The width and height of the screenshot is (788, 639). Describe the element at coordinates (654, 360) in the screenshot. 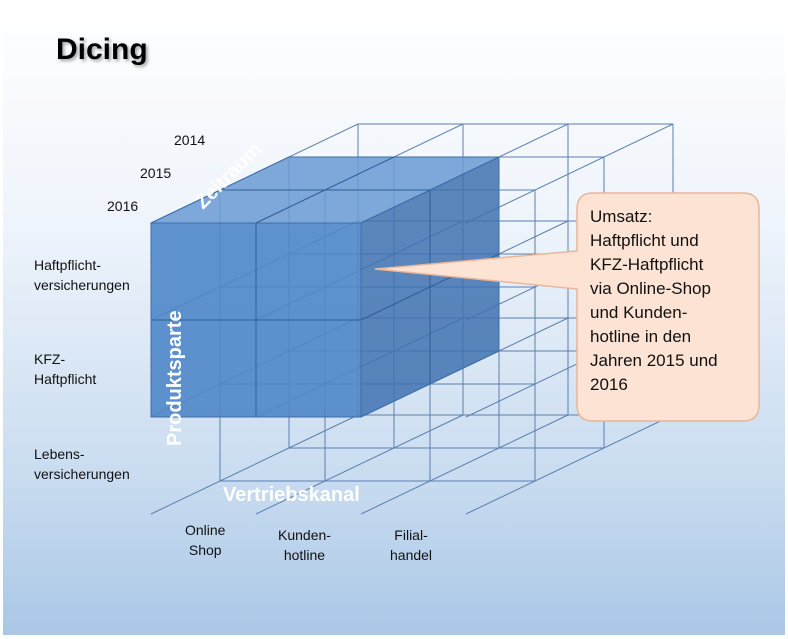

I see `callout-line: Jahren 2015 und` at that location.